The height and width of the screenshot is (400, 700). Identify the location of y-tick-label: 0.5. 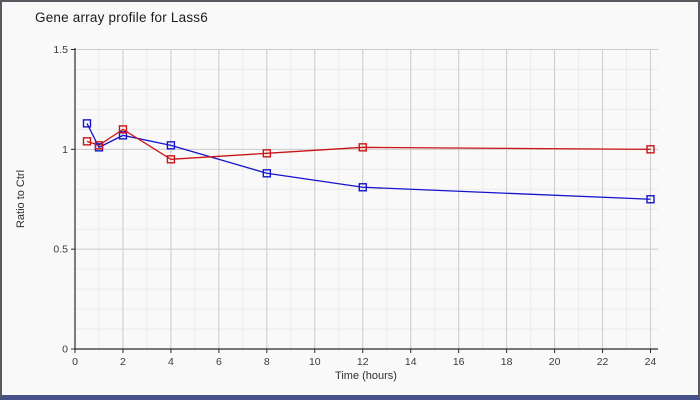
(60, 250).